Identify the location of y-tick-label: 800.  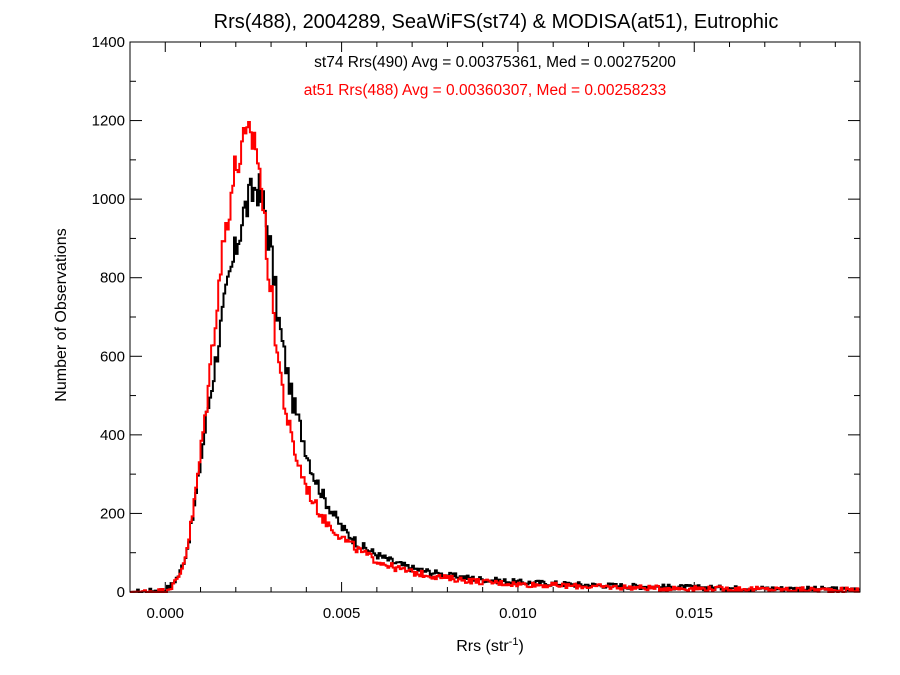
(112, 278).